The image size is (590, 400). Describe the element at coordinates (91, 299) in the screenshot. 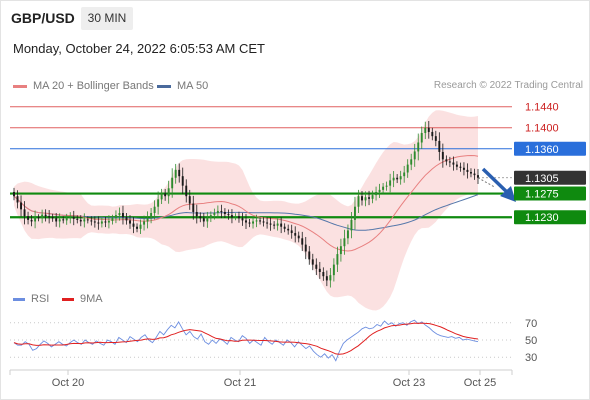

I see `legend-rsi-ma-label: 9MA` at that location.